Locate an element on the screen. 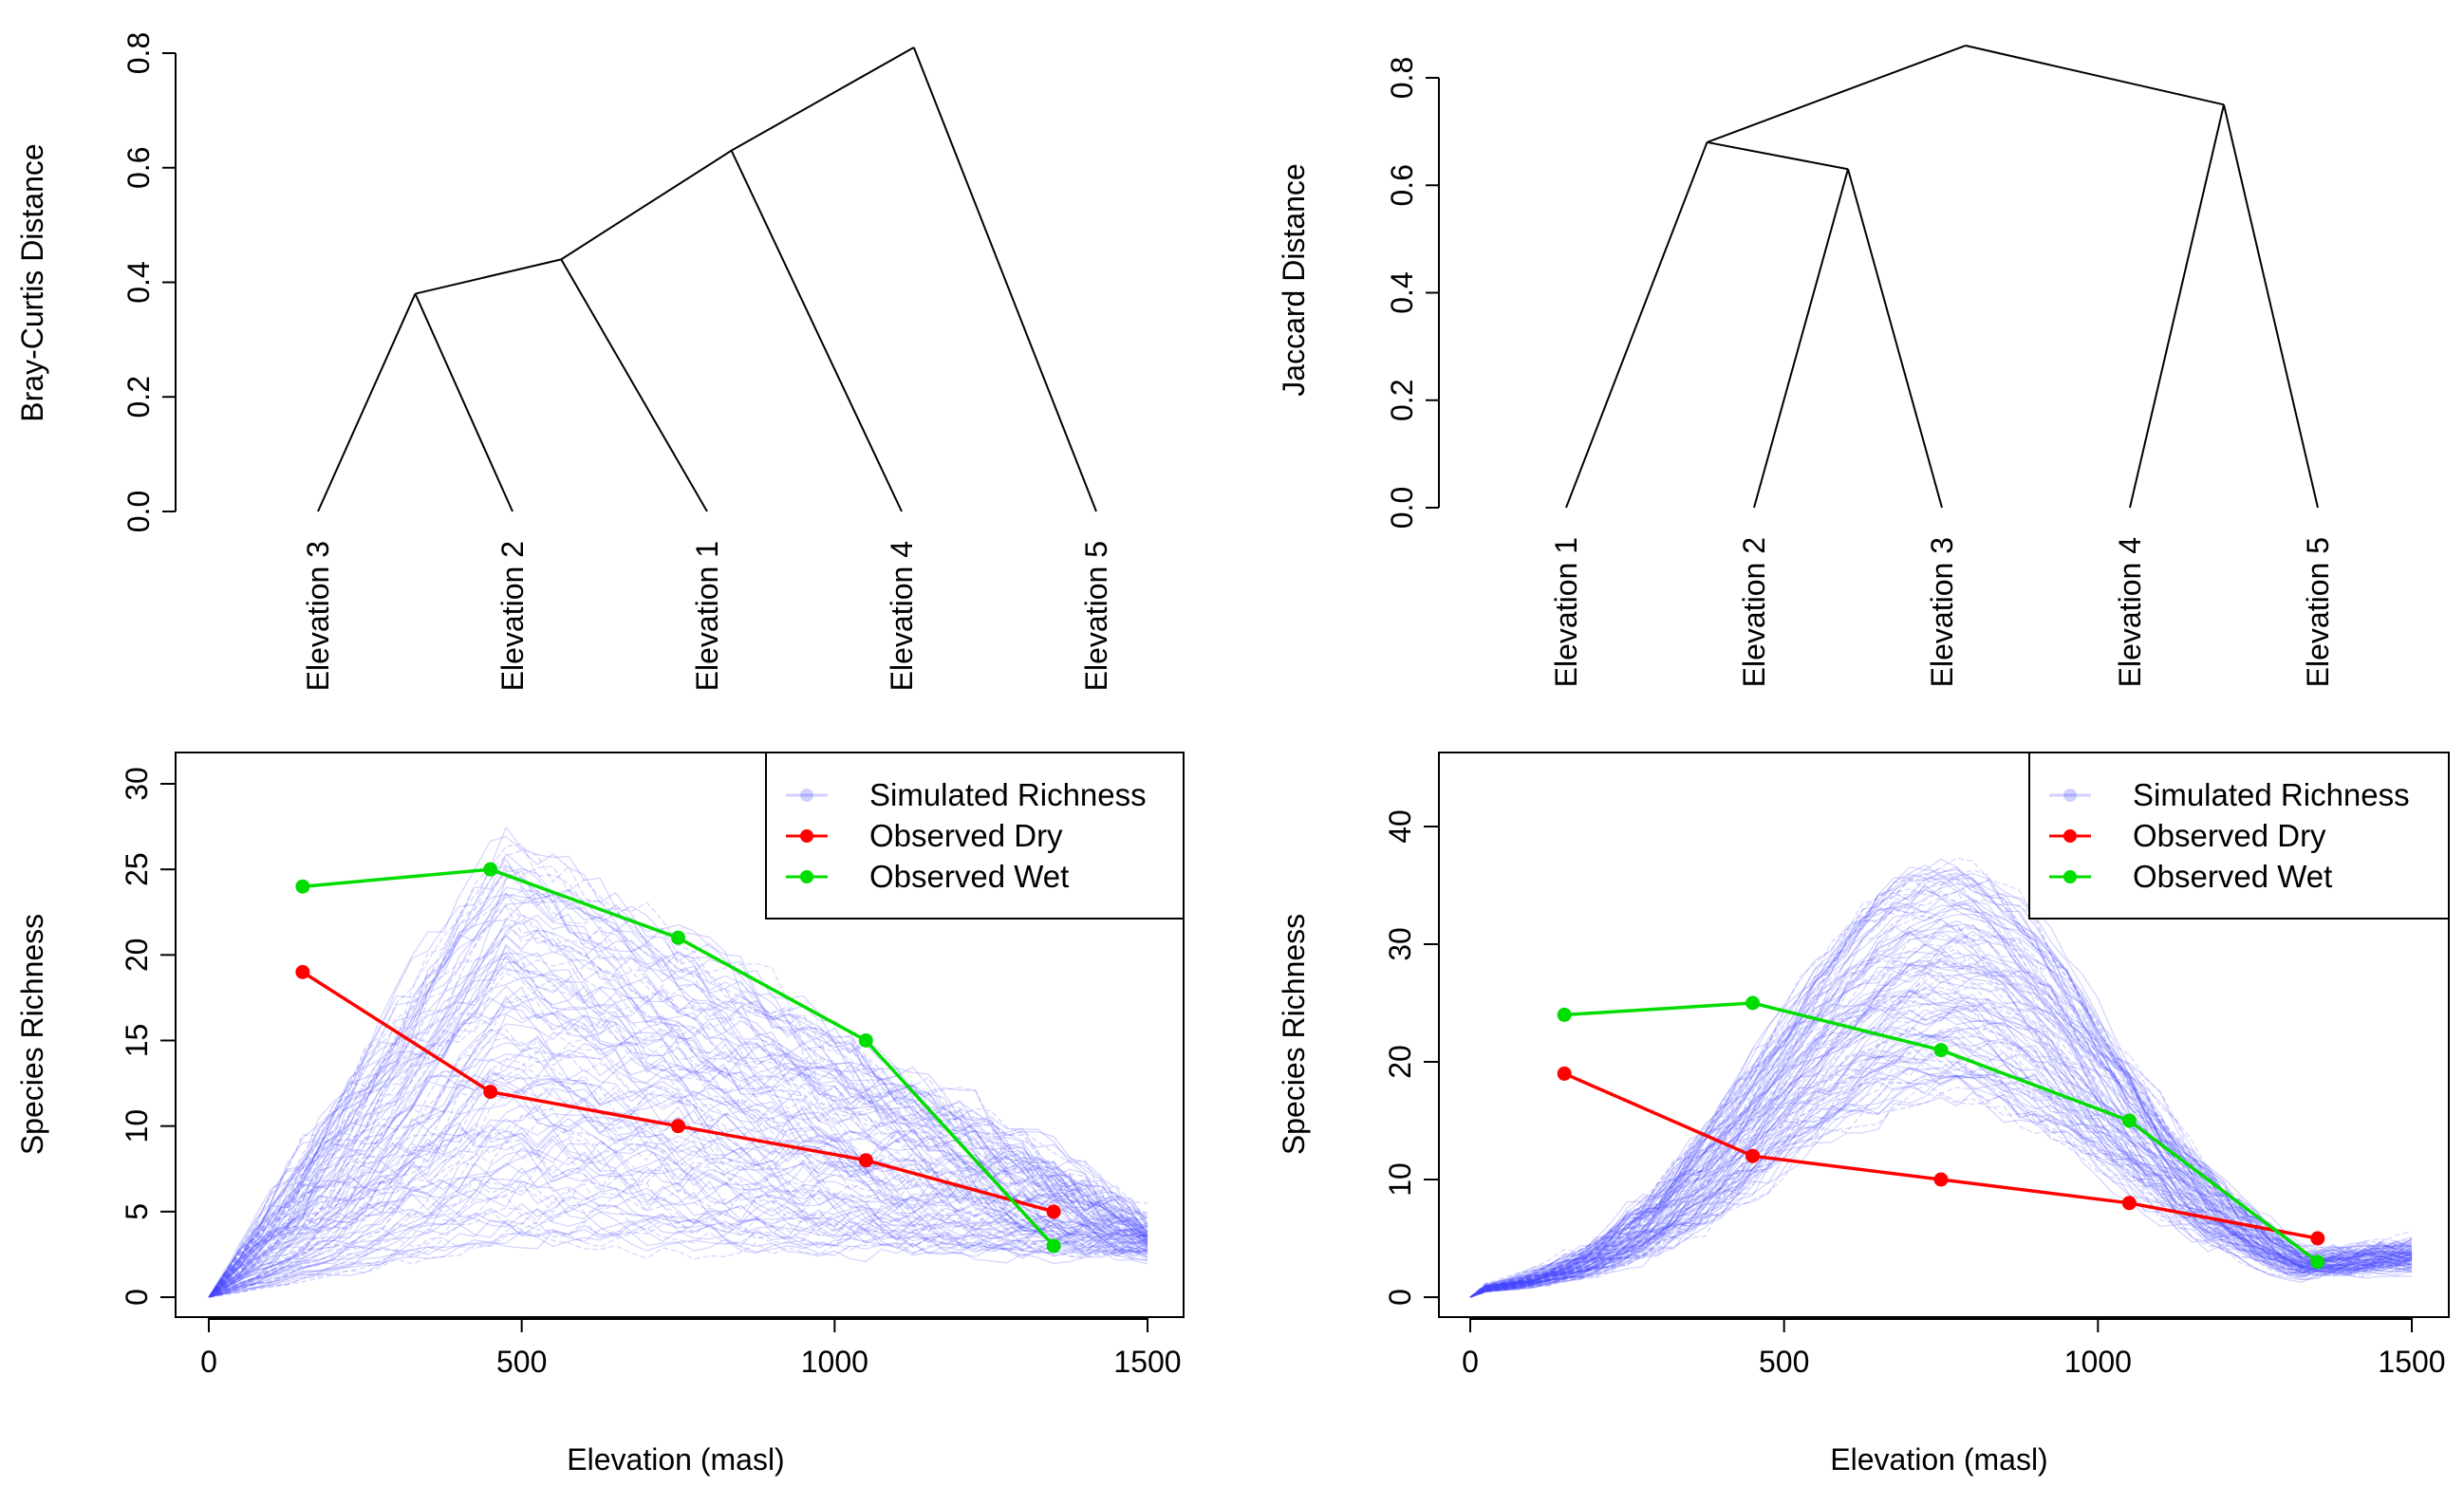 The height and width of the screenshot is (1505, 2464). observed-dry-point is located at coordinates (1053, 1212).